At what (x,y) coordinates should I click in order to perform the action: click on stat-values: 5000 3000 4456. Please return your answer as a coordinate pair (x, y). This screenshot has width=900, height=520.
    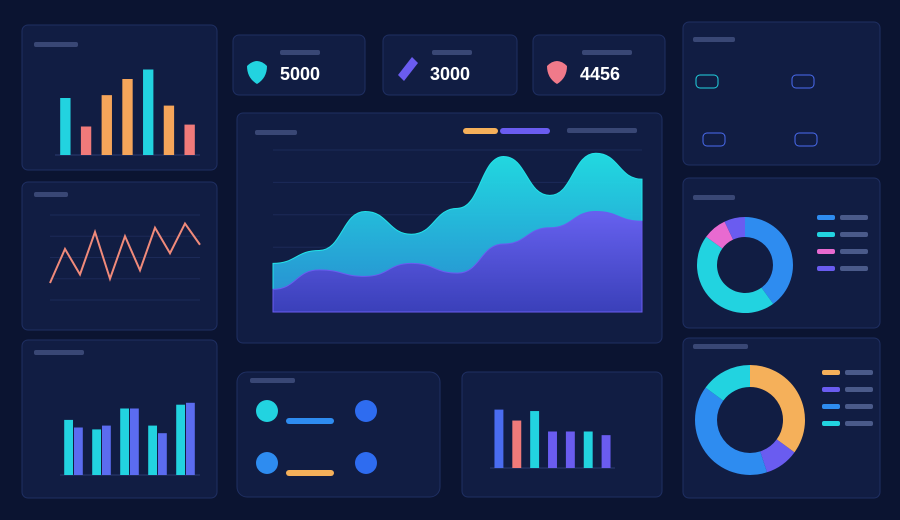
    Looking at the image, I should click on (450, 74).